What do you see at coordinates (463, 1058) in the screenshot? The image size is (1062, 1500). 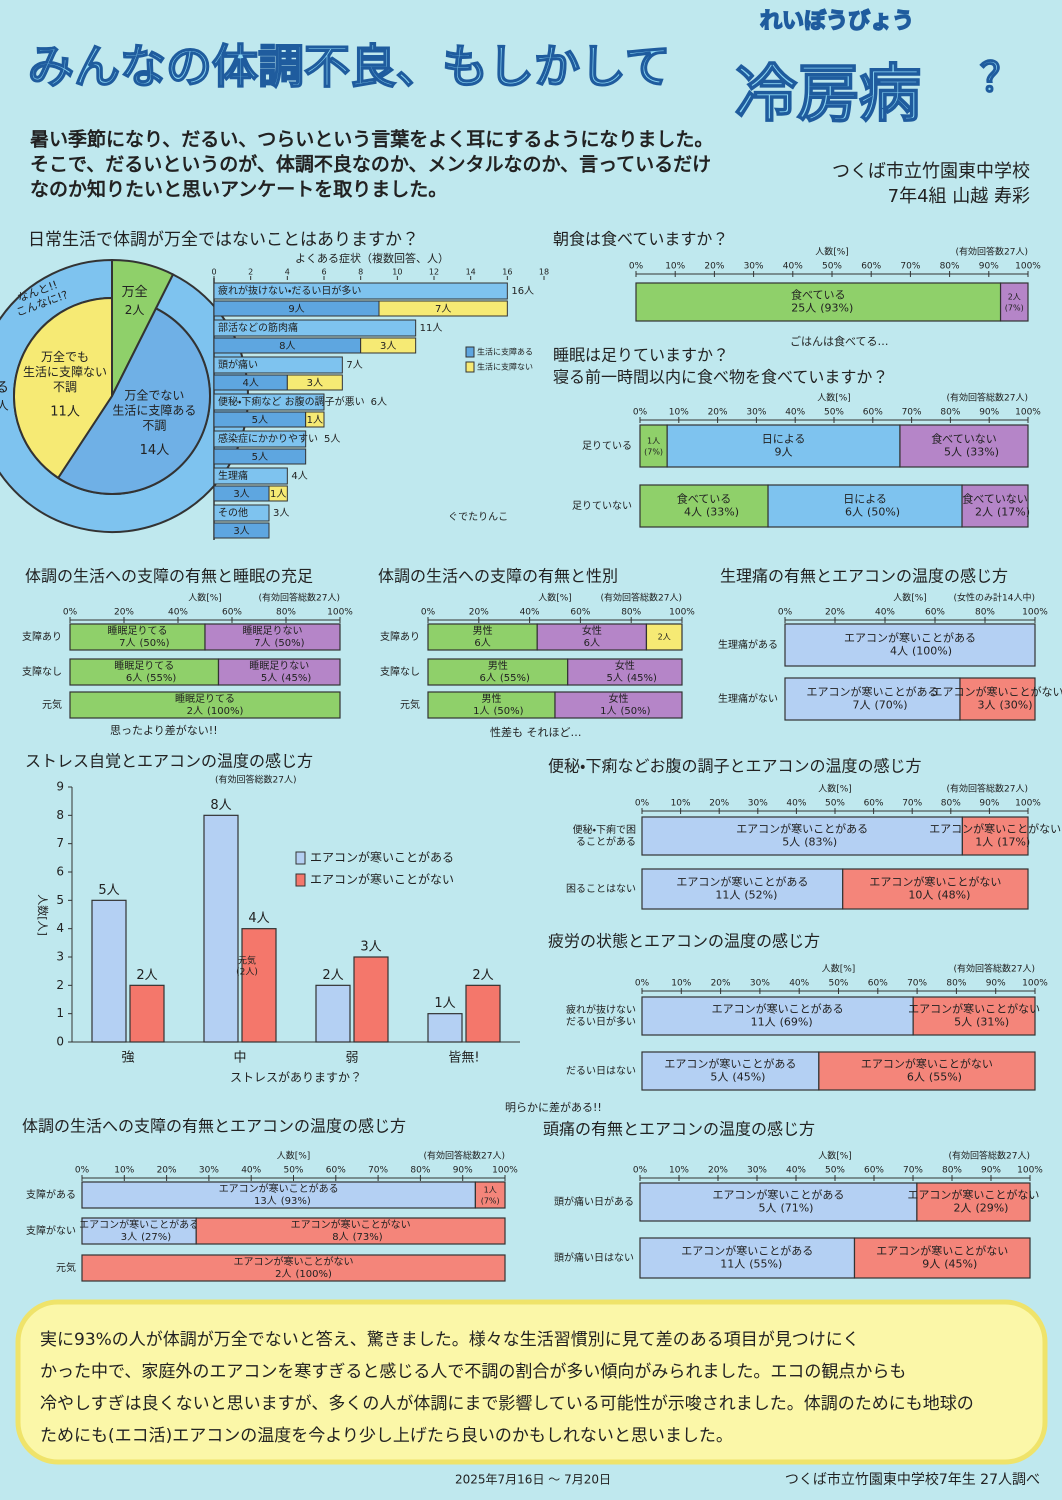 I see `x-tick-label: 皆無!` at bounding box center [463, 1058].